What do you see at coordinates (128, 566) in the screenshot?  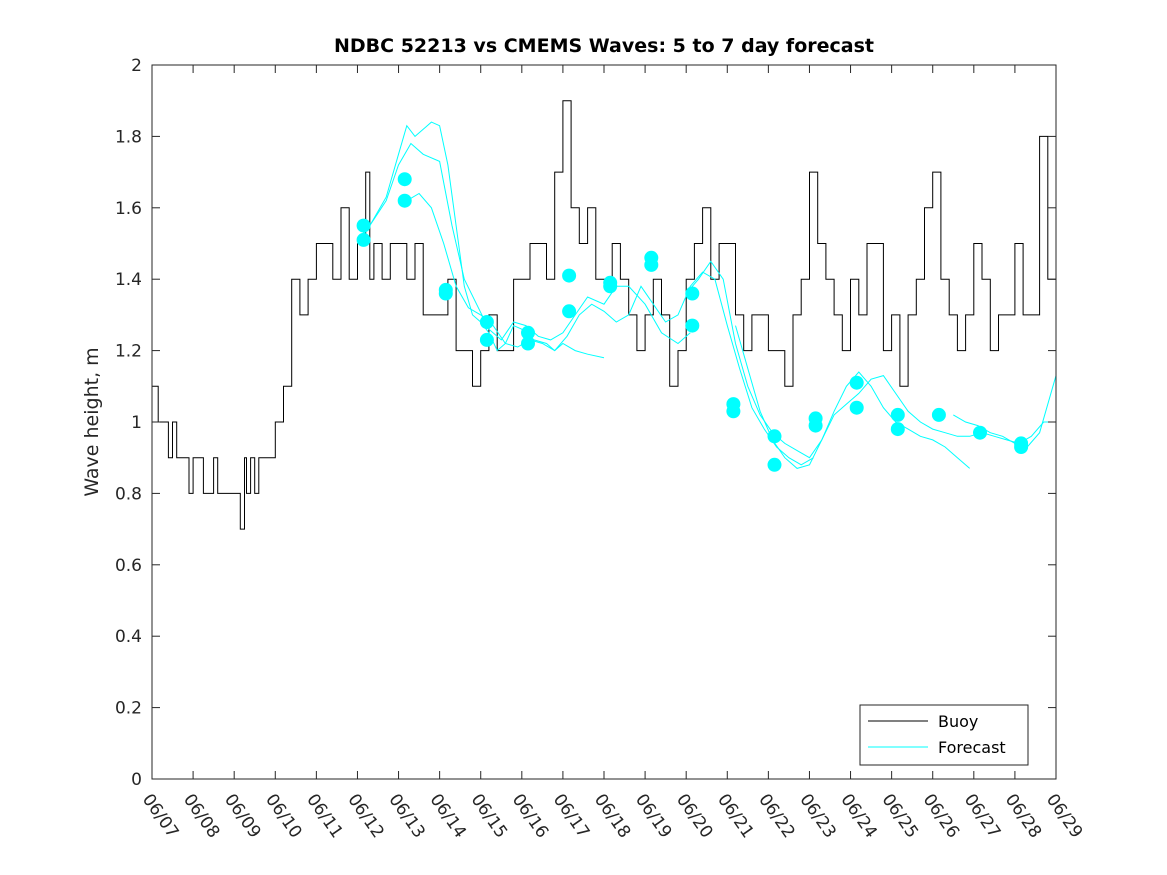 I see `y-tick-label: 0.6` at bounding box center [128, 566].